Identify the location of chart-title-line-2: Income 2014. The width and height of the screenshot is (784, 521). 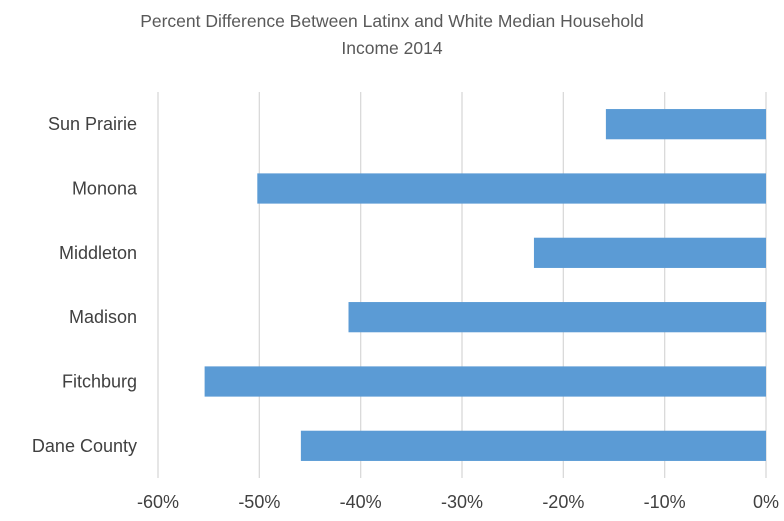
(392, 48).